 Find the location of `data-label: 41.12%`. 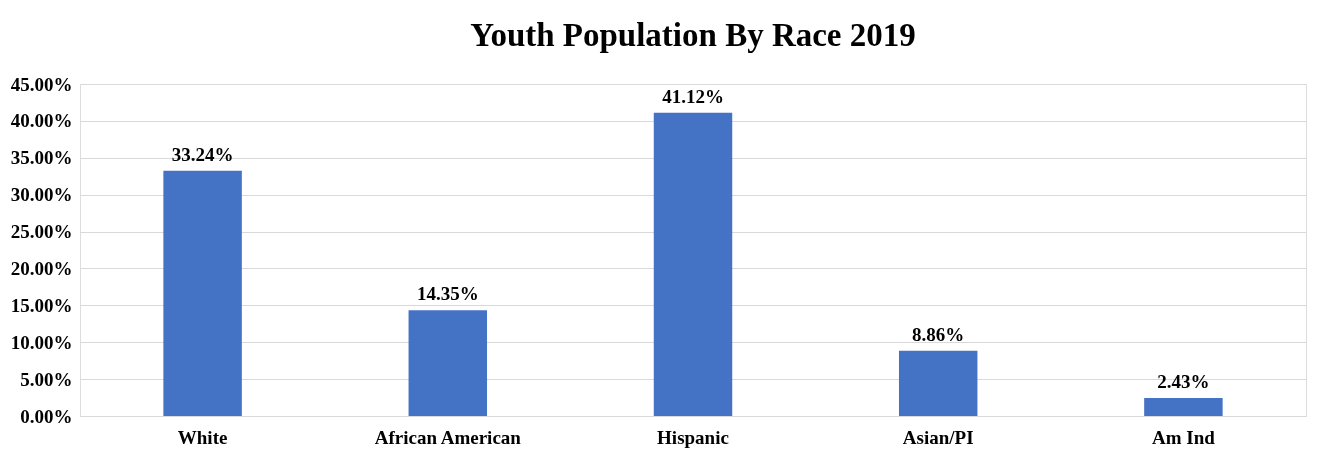

data-label: 41.12% is located at coordinates (693, 96).